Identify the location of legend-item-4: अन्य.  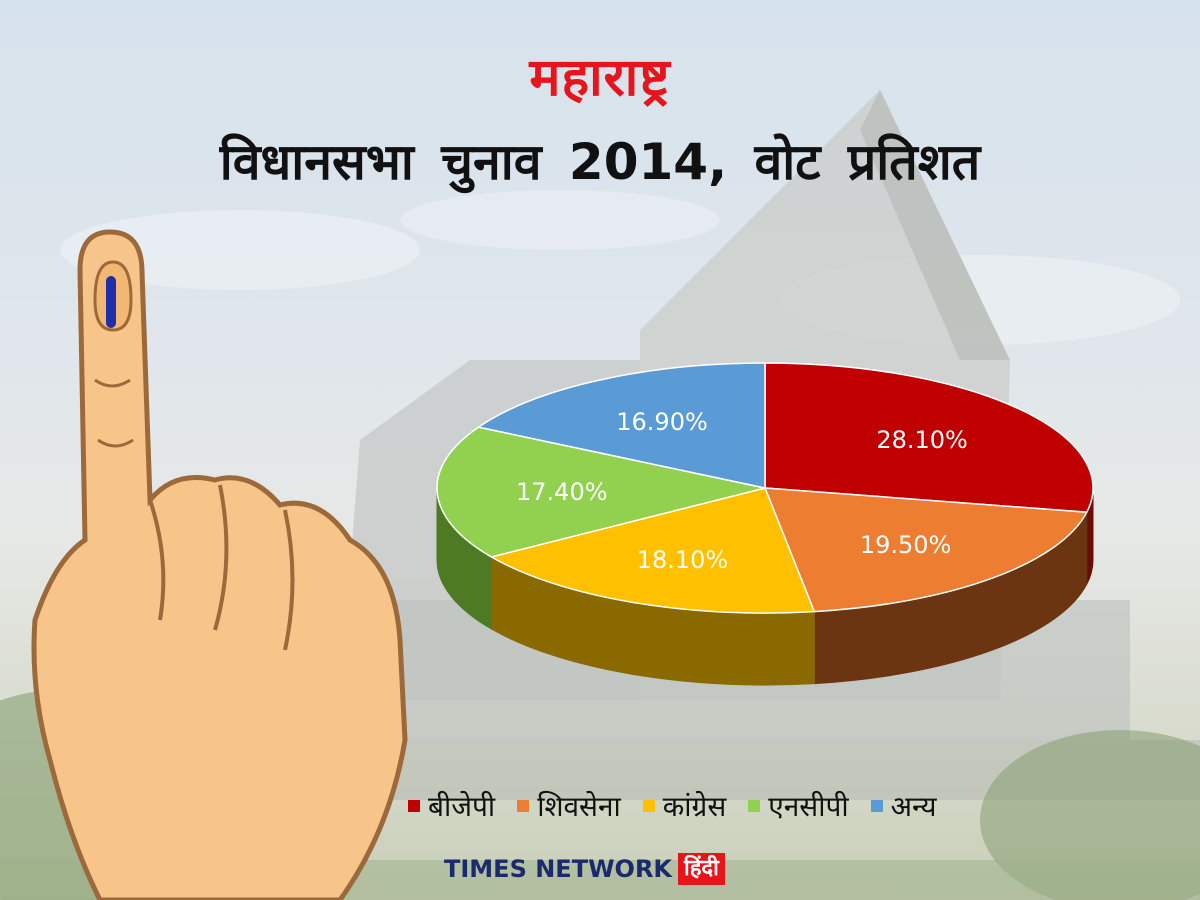
(903, 806).